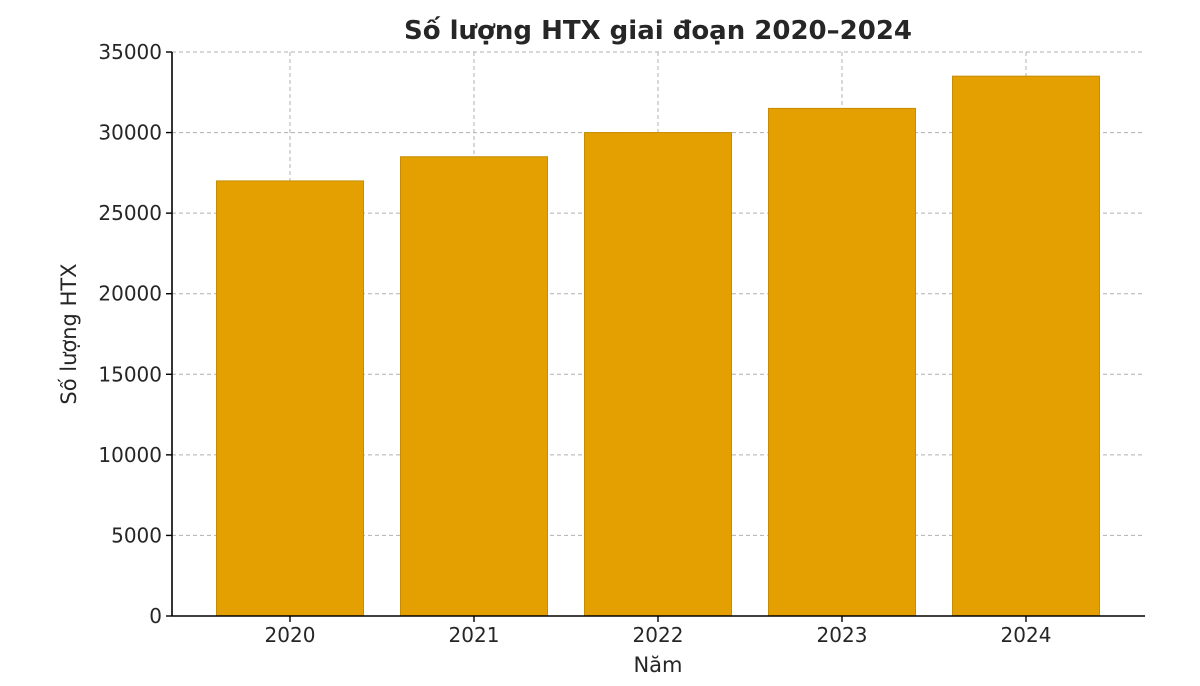 The width and height of the screenshot is (1200, 686). Describe the element at coordinates (474, 635) in the screenshot. I see `x-tick-label: 2021` at that location.